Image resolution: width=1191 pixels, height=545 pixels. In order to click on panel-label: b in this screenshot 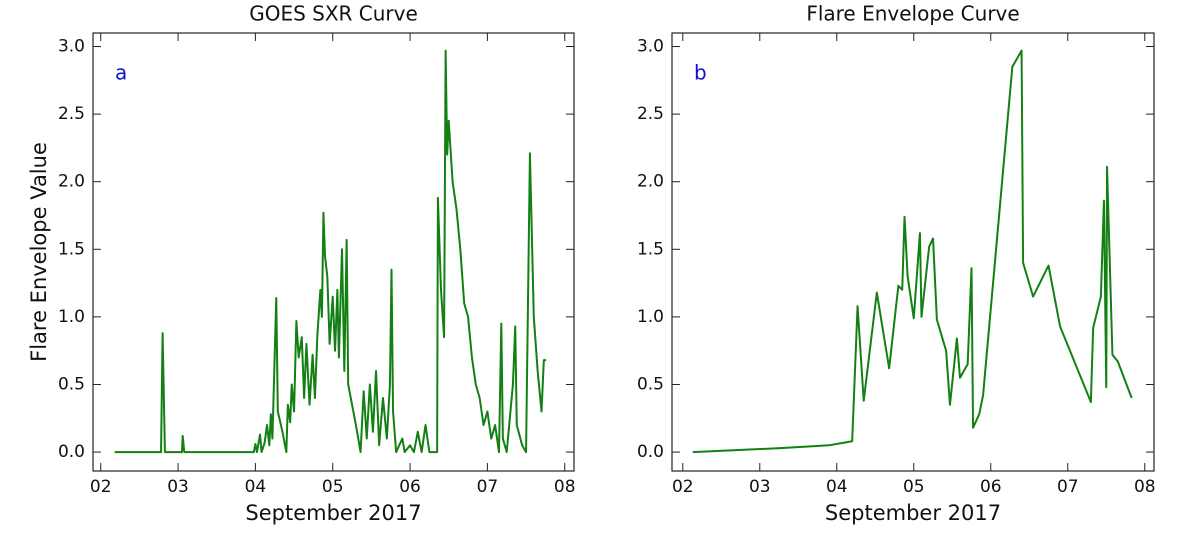, I will do `click(700, 73)`.